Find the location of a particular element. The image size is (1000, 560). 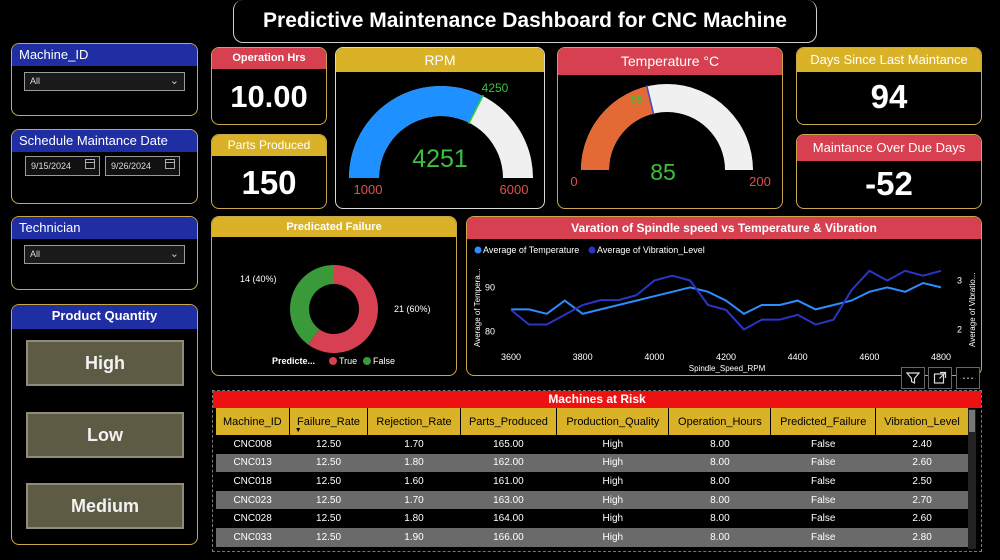

machines-at-risk-title: Machines at Risk is located at coordinates (597, 399).